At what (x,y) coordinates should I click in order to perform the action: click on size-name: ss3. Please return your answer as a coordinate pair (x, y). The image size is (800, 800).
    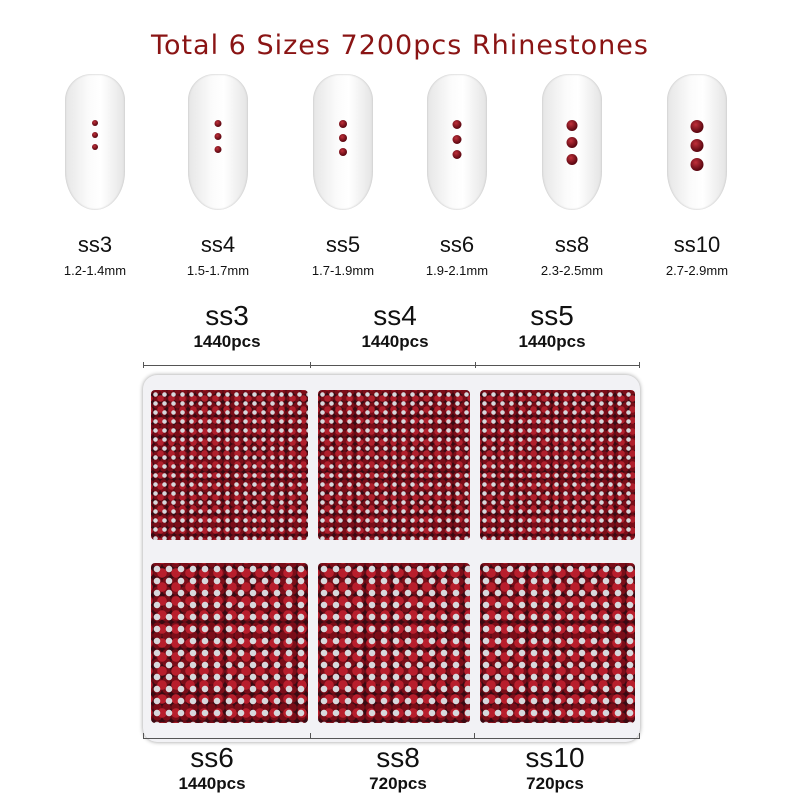
    Looking at the image, I should click on (95, 244).